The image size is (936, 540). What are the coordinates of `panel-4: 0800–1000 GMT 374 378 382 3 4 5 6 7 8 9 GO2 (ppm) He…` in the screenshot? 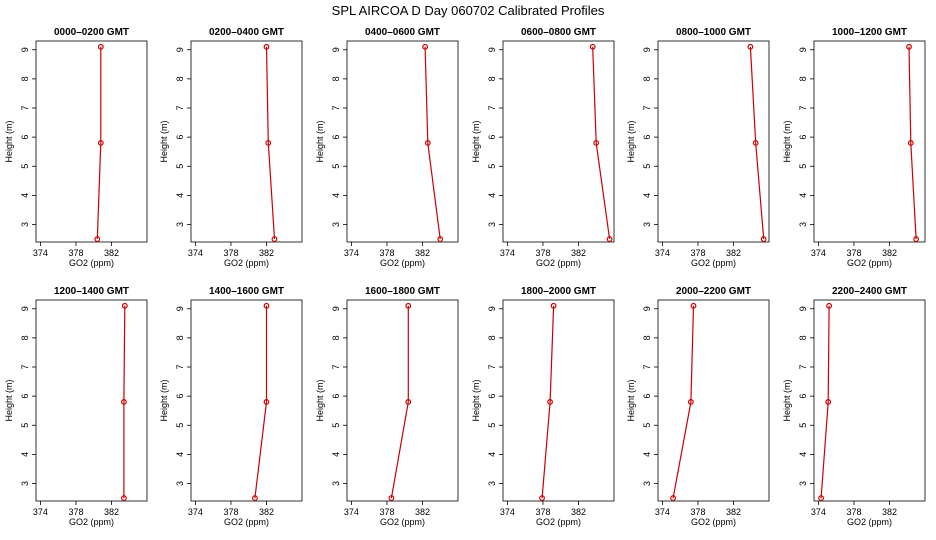 It's located at (698, 147).